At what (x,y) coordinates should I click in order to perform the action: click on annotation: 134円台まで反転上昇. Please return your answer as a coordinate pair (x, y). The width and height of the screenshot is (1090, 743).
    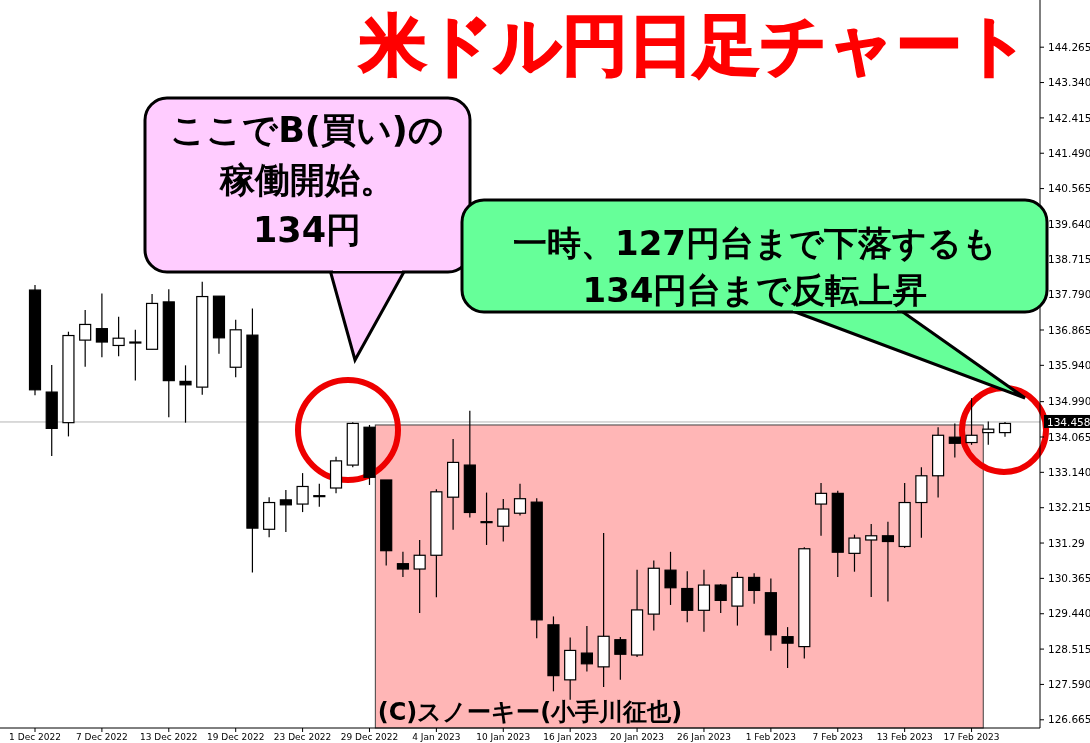
    Looking at the image, I should click on (755, 289).